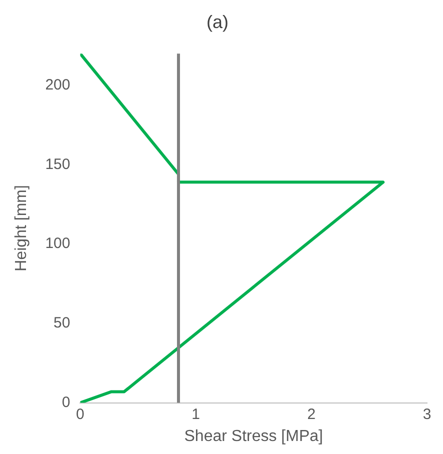  I want to click on y-tick-label: 0, so click(66, 402).